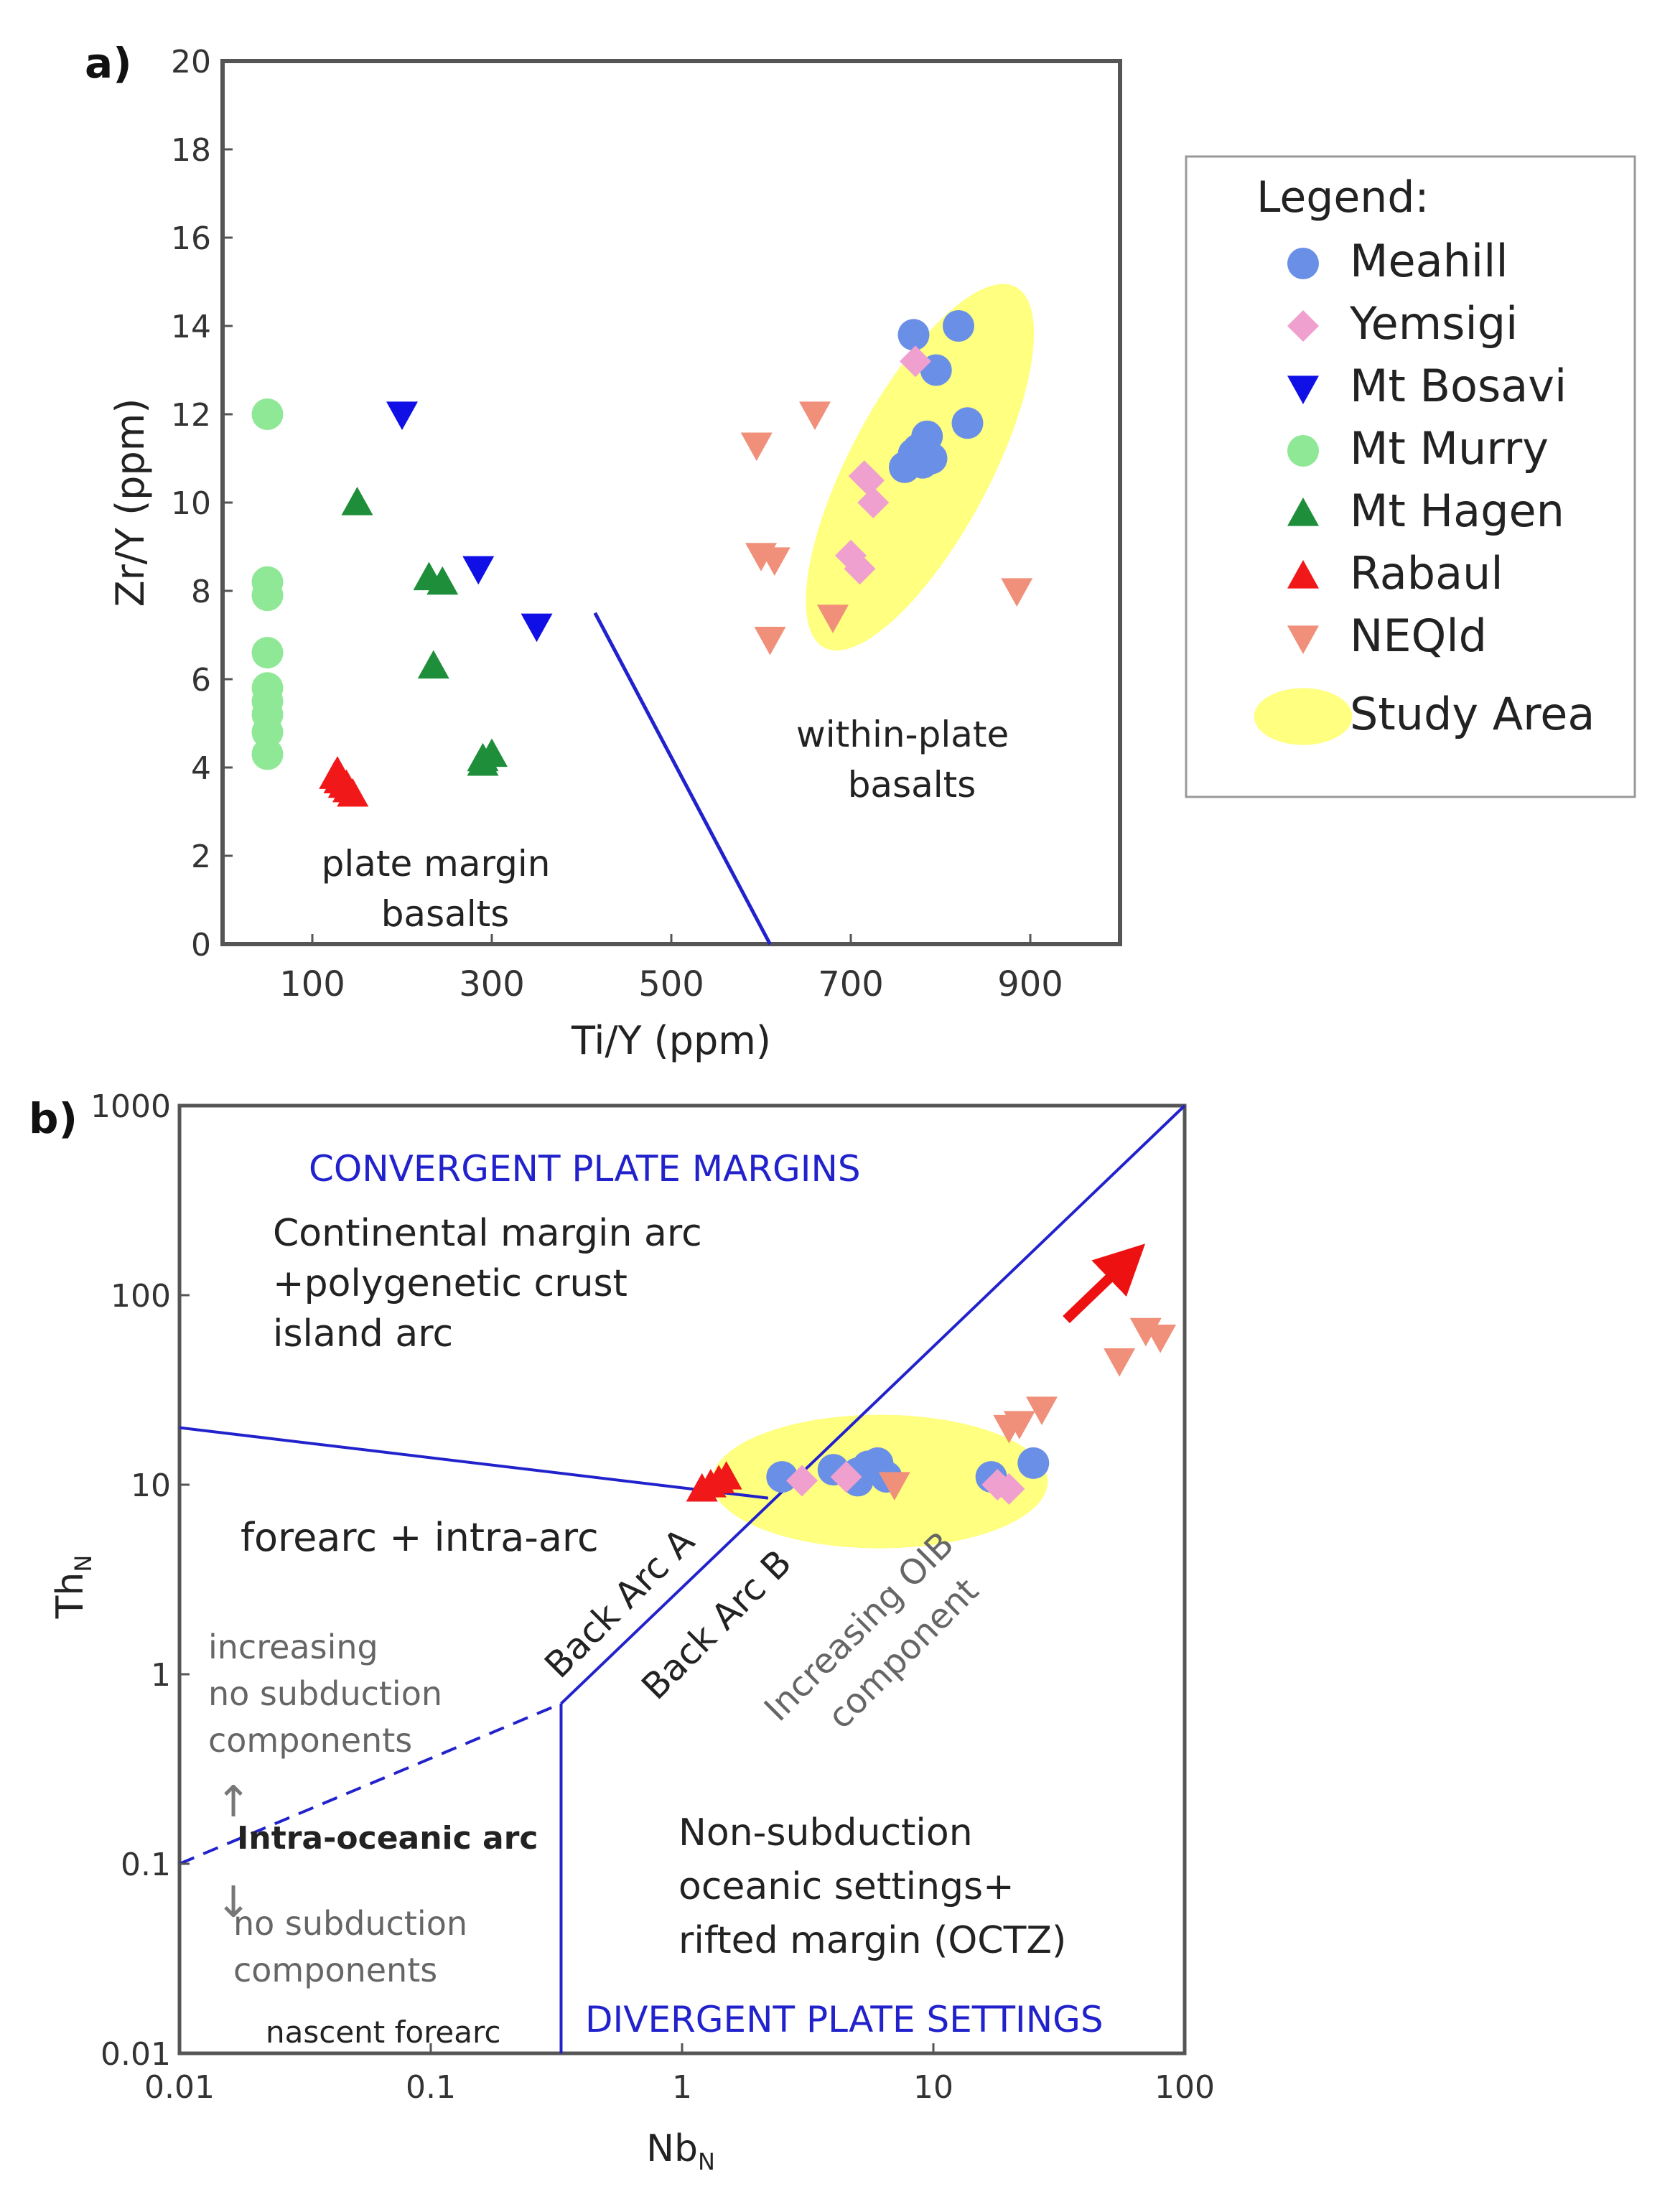 This screenshot has width=1670, height=2212. Describe the element at coordinates (933, 2087) in the screenshot. I see `x-tick-label: 10` at that location.